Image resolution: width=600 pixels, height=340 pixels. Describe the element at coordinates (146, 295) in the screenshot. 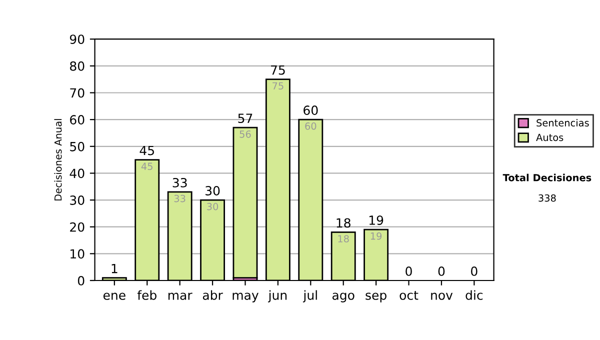

I see `x-tick-label: feb` at that location.